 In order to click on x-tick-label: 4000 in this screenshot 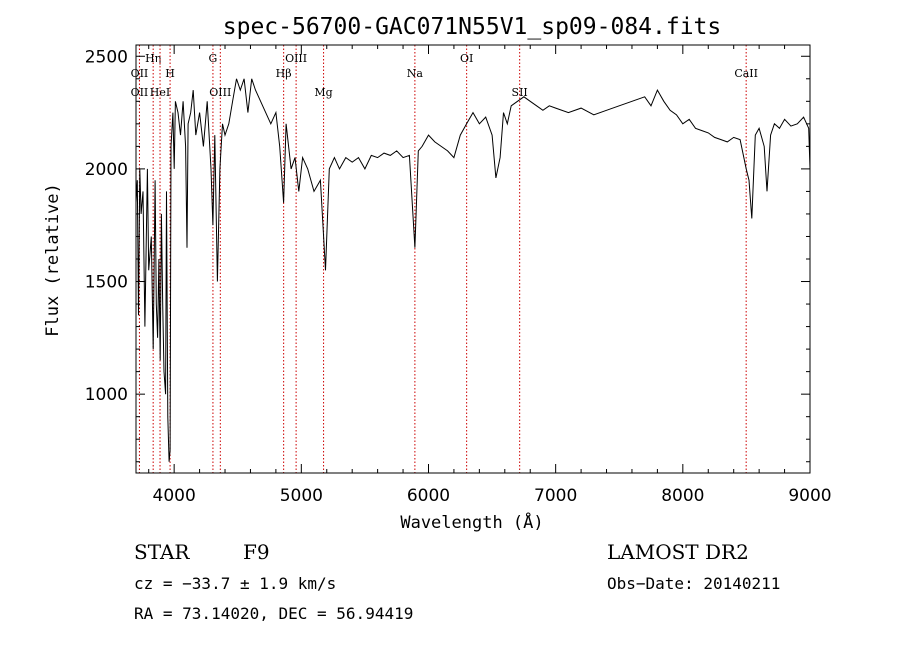, I will do `click(174, 496)`.